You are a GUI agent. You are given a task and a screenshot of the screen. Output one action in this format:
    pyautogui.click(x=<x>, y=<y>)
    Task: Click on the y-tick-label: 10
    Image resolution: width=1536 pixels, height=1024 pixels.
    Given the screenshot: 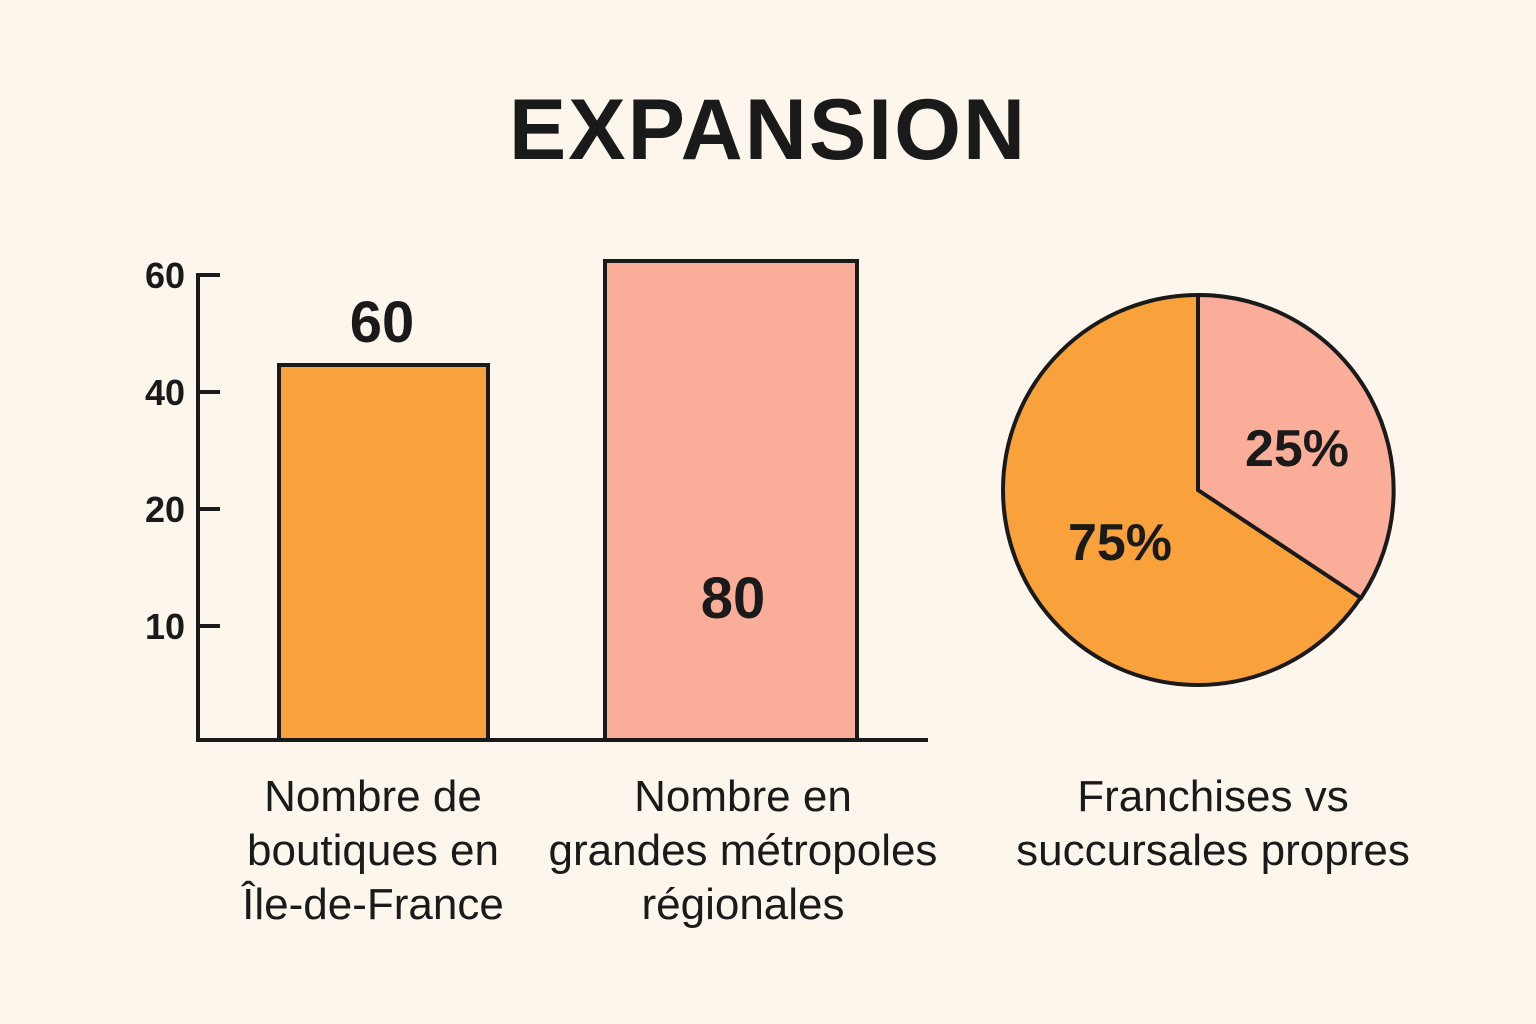 What is the action you would take?
    pyautogui.click(x=165, y=626)
    